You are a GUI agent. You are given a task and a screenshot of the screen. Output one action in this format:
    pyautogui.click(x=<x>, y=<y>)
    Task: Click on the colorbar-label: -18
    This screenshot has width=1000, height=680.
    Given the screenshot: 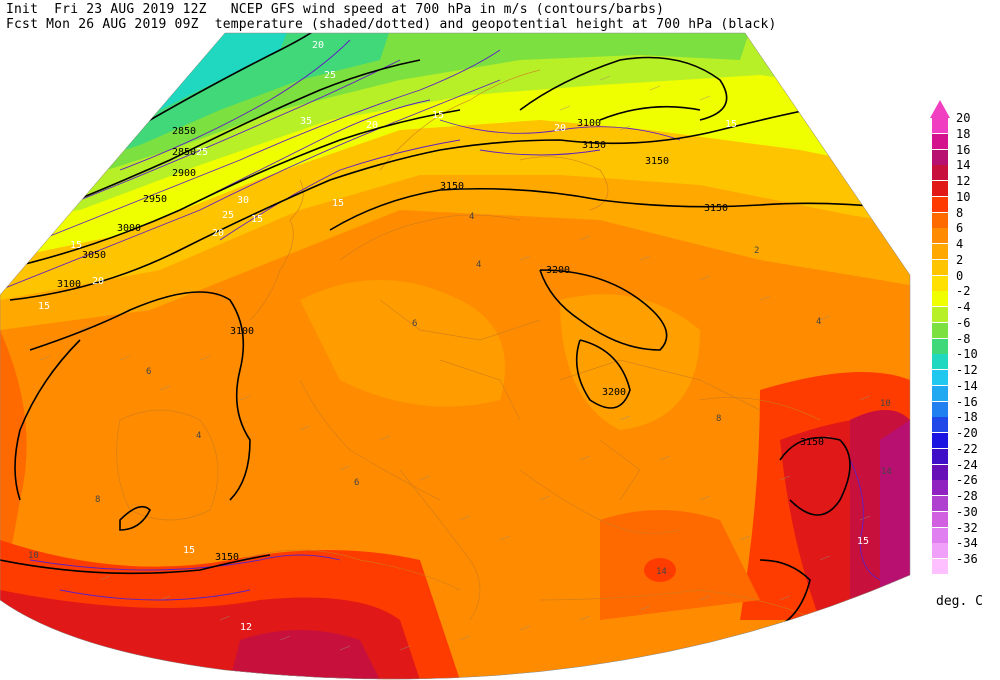 What is the action you would take?
    pyautogui.click(x=967, y=417)
    